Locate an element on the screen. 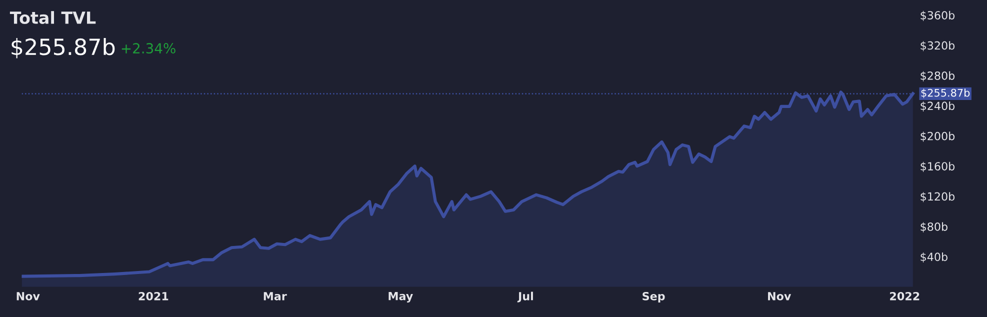 The width and height of the screenshot is (987, 317). y-tick-label: $80b is located at coordinates (934, 227).